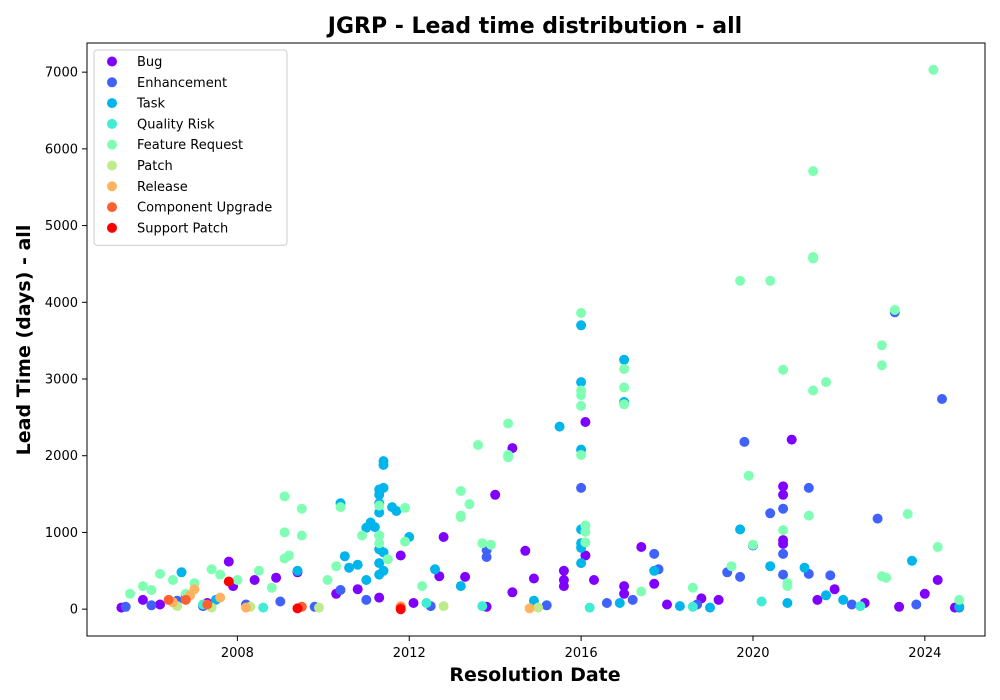 This screenshot has width=1000, height=700. I want to click on y-tick-label-0: 0, so click(74, 610).